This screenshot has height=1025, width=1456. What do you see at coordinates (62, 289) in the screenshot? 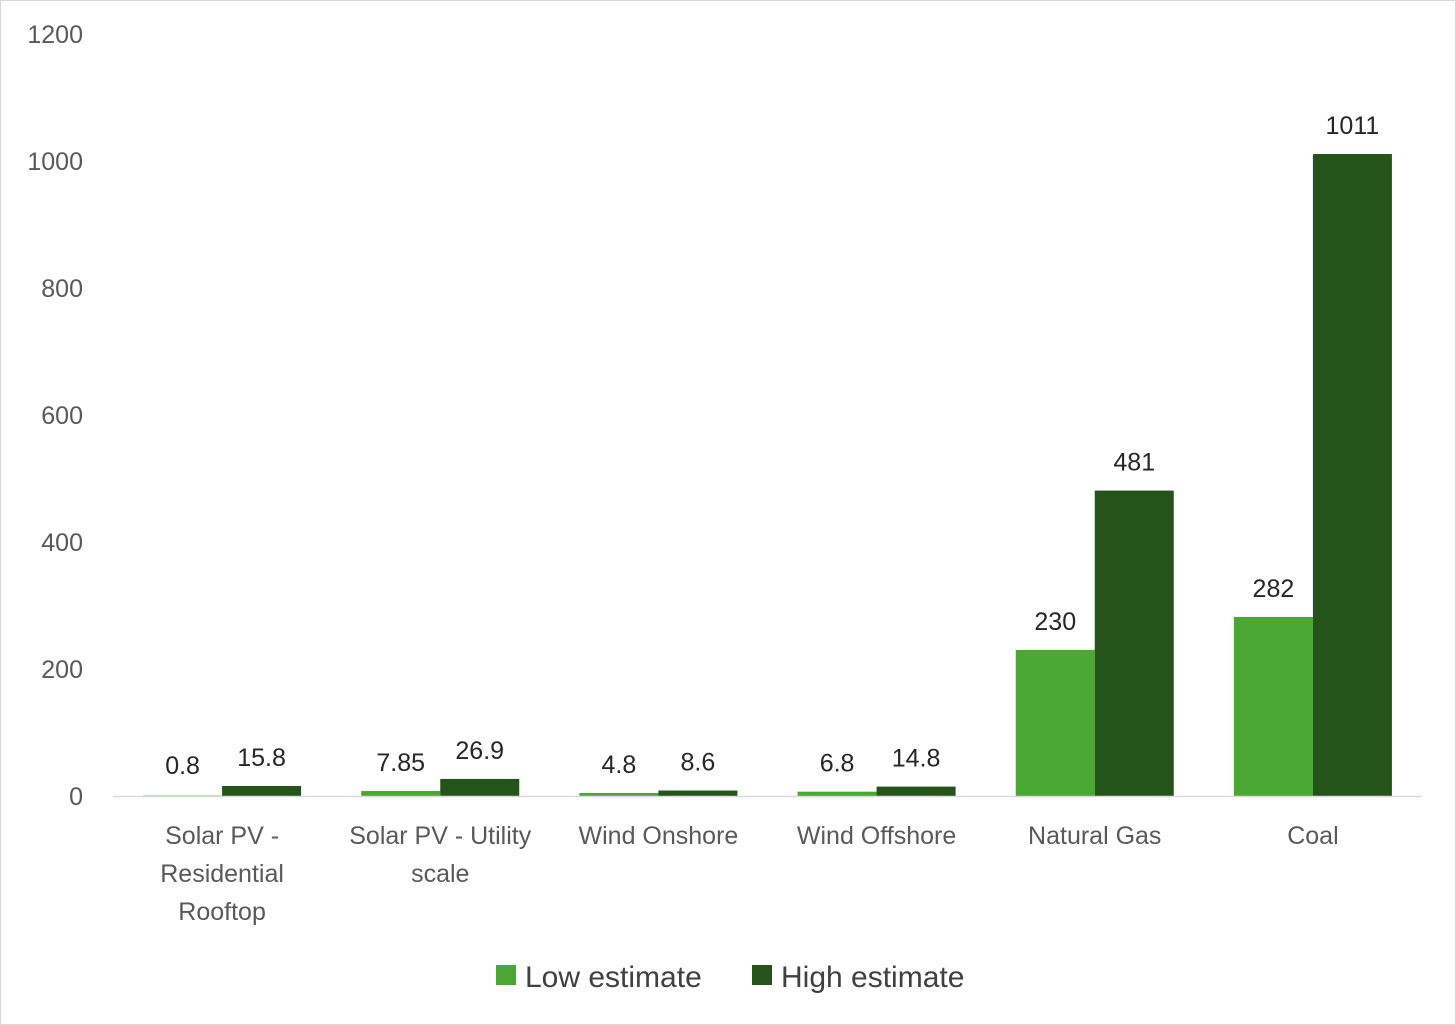
I see `y-tick-label: 800` at bounding box center [62, 289].